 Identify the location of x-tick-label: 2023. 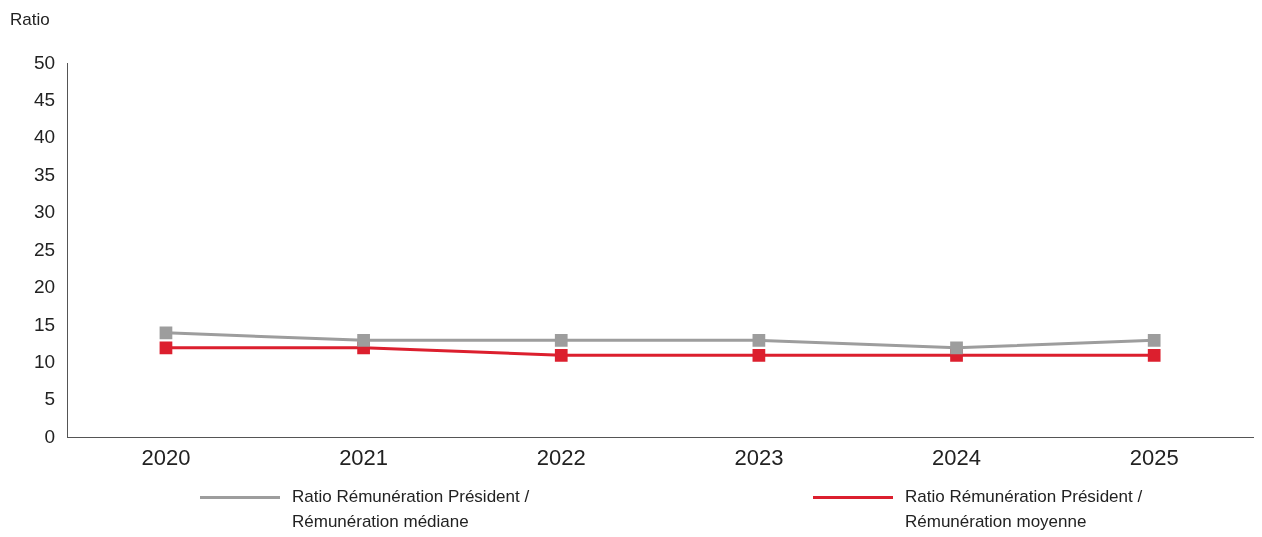
(759, 457).